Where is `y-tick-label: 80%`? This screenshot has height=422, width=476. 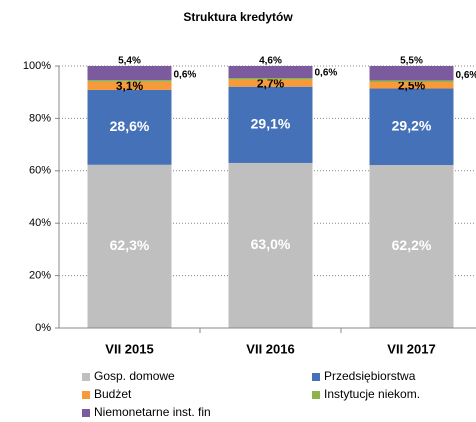 y-tick-label: 80% is located at coordinates (40, 118).